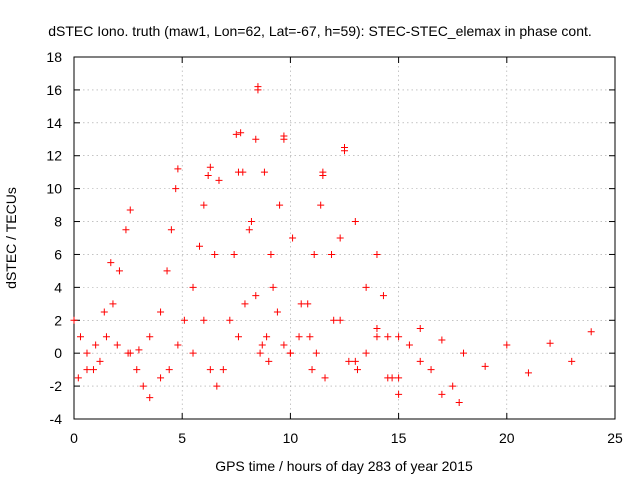 This screenshot has width=640, height=480. Describe the element at coordinates (291, 438) in the screenshot. I see `x-tick-label: 10` at that location.